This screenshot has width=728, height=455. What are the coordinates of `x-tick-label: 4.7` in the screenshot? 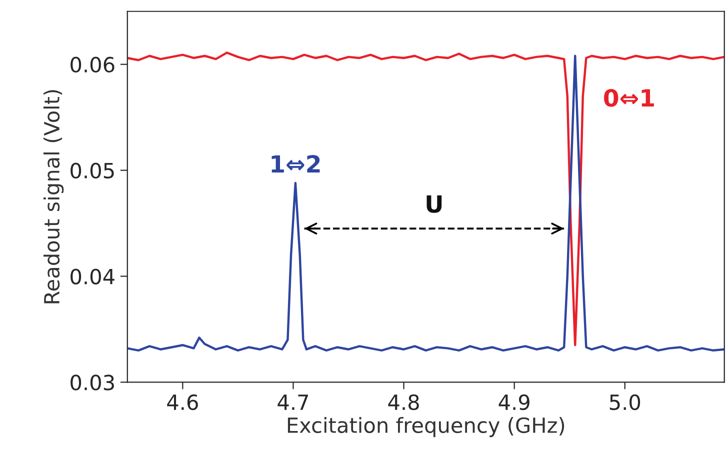 It's located at (293, 402).